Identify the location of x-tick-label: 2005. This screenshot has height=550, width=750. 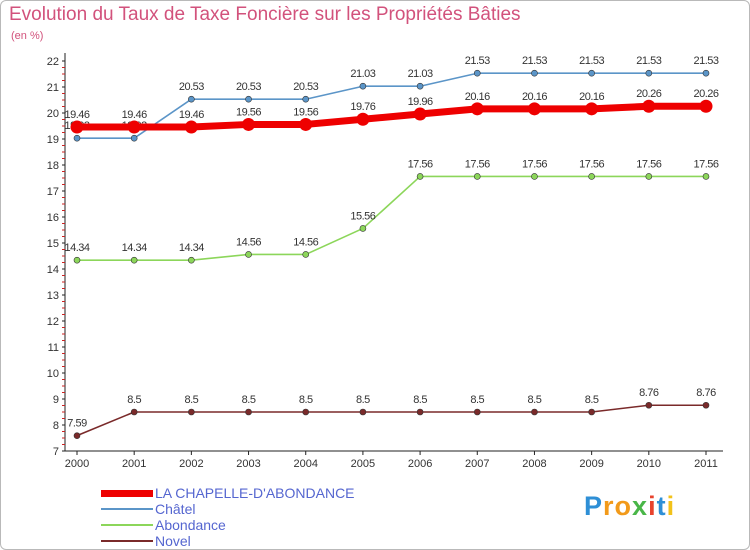
(363, 464).